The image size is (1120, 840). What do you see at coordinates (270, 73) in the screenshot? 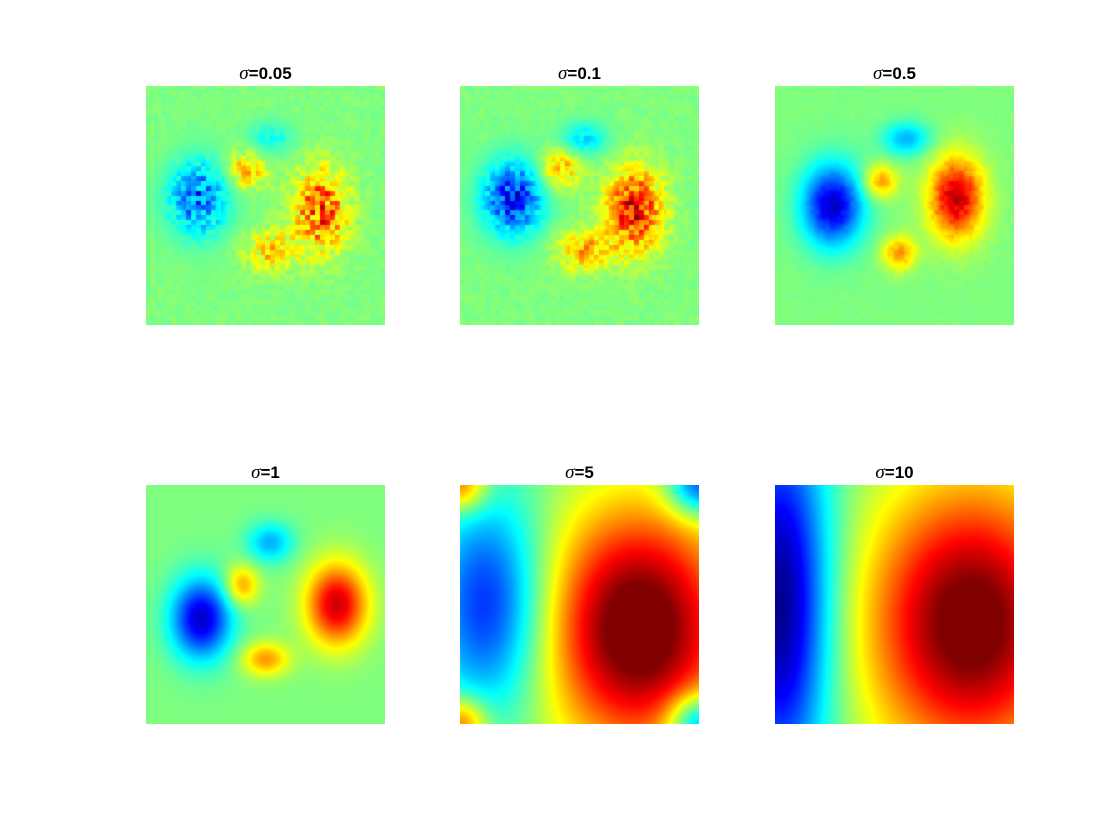
I see `sigma-value: =0.05` at bounding box center [270, 73].